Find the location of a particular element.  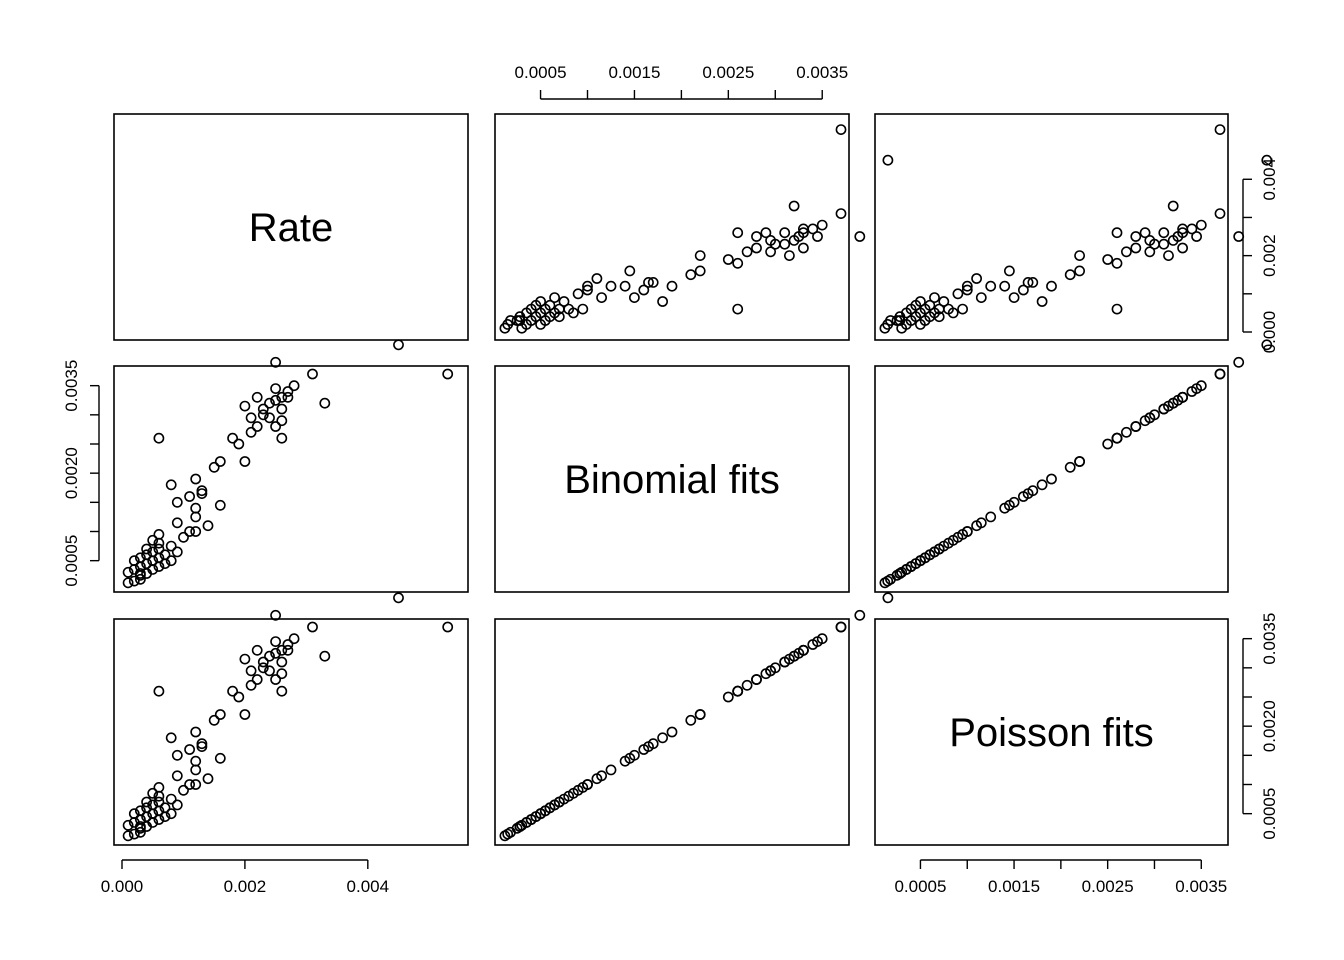

axis-top-col2: 0.0005 0.0015 0.0025 0.0035 is located at coordinates (681, 81).